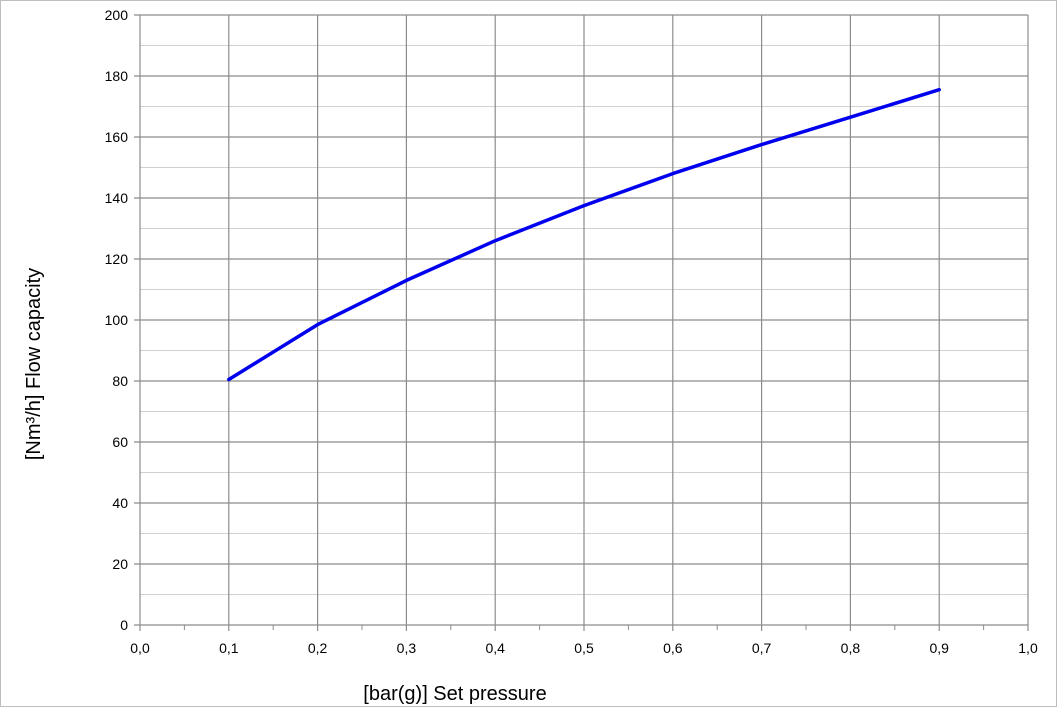 The width and height of the screenshot is (1059, 709). I want to click on x-axis-title: [bar(g)] Set pressure, so click(454, 694).